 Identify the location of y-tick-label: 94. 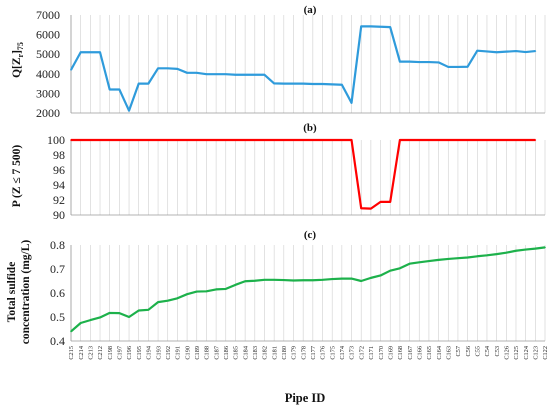
(59, 185).